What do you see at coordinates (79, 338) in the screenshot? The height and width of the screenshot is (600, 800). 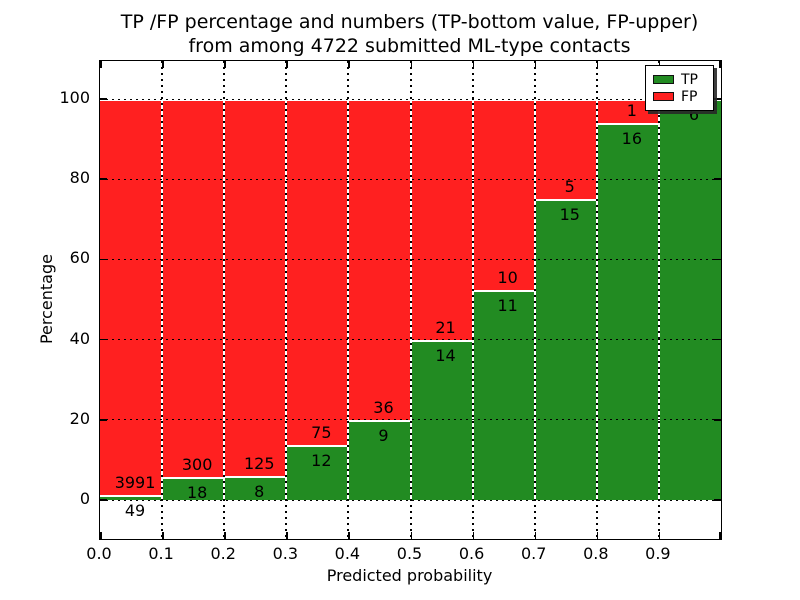 I see `y-tick-label: 40` at bounding box center [79, 338].